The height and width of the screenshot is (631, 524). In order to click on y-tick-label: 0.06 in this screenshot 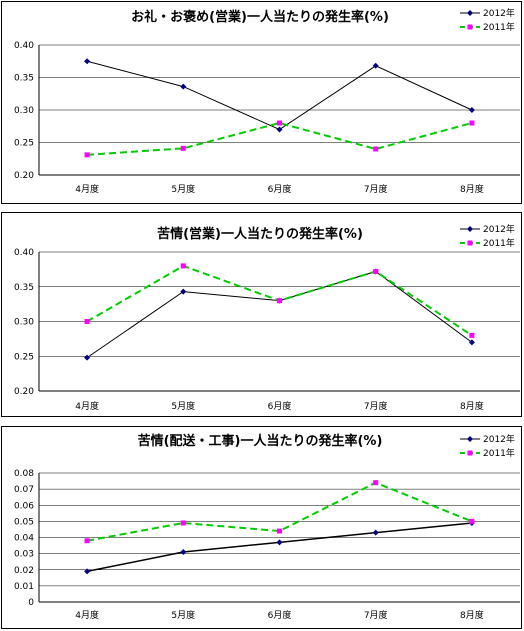, I will do `click(24, 506)`.